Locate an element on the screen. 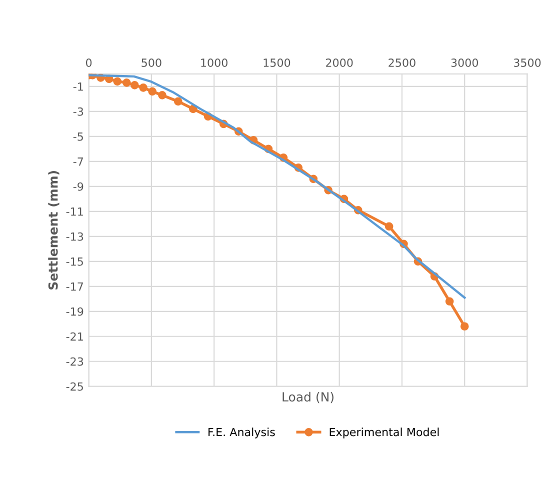 The width and height of the screenshot is (555, 477). x-tick-label: 1000 is located at coordinates (214, 62).